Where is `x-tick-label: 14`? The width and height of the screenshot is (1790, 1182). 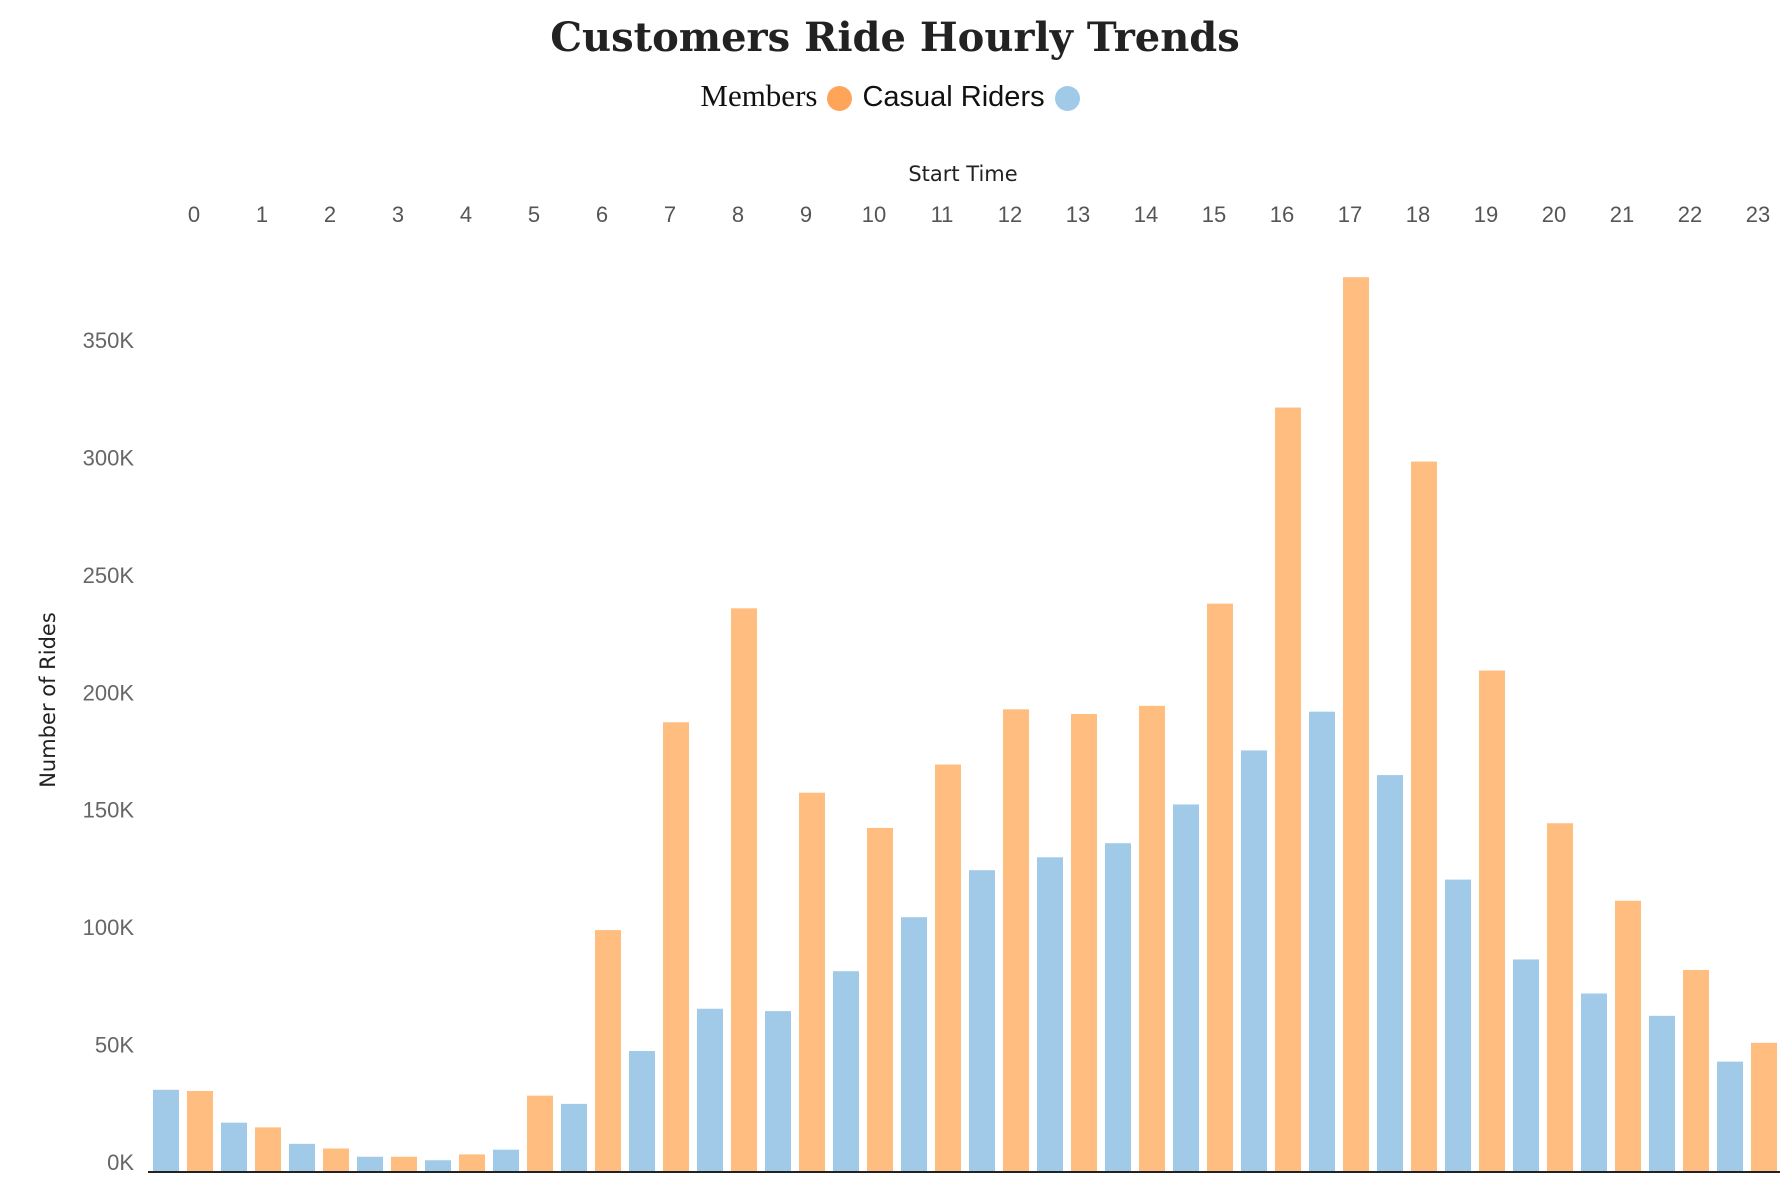 x-tick-label: 14 is located at coordinates (1146, 214).